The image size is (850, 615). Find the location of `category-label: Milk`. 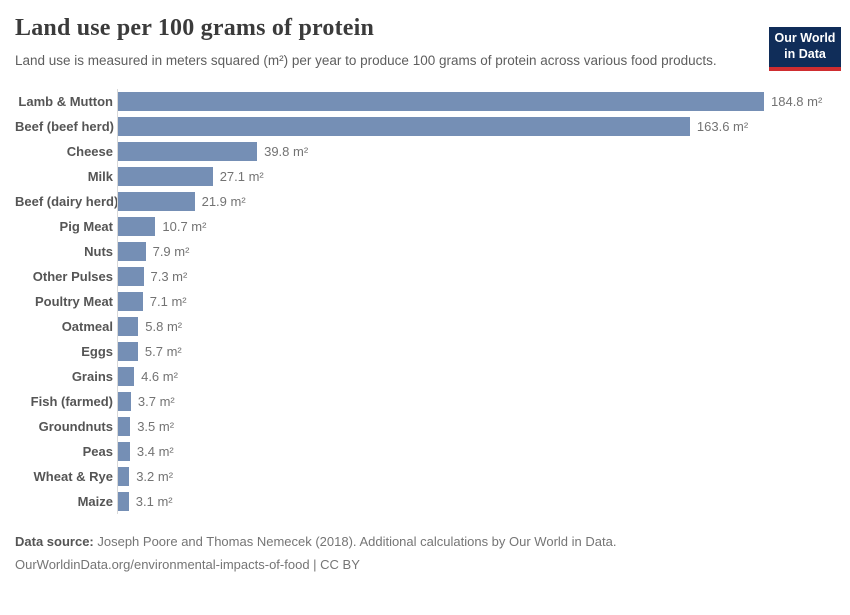

category-label: Milk is located at coordinates (100, 176).